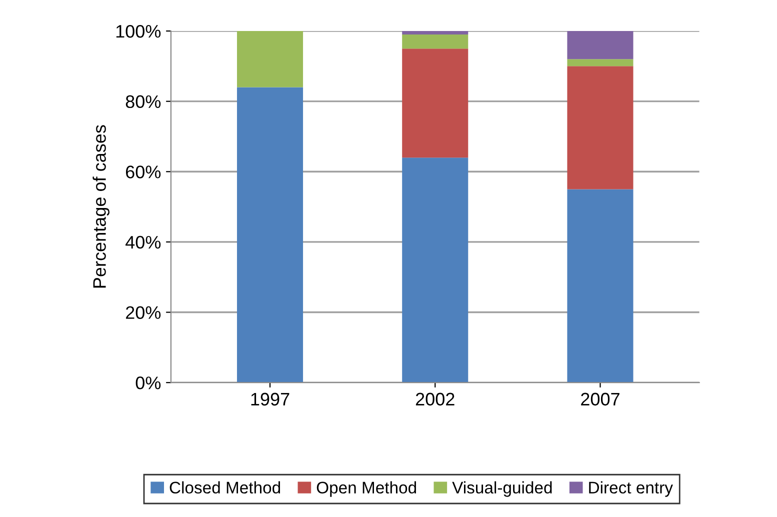 This screenshot has width=777, height=517. What do you see at coordinates (148, 383) in the screenshot?
I see `y-tick-label: 0%` at bounding box center [148, 383].